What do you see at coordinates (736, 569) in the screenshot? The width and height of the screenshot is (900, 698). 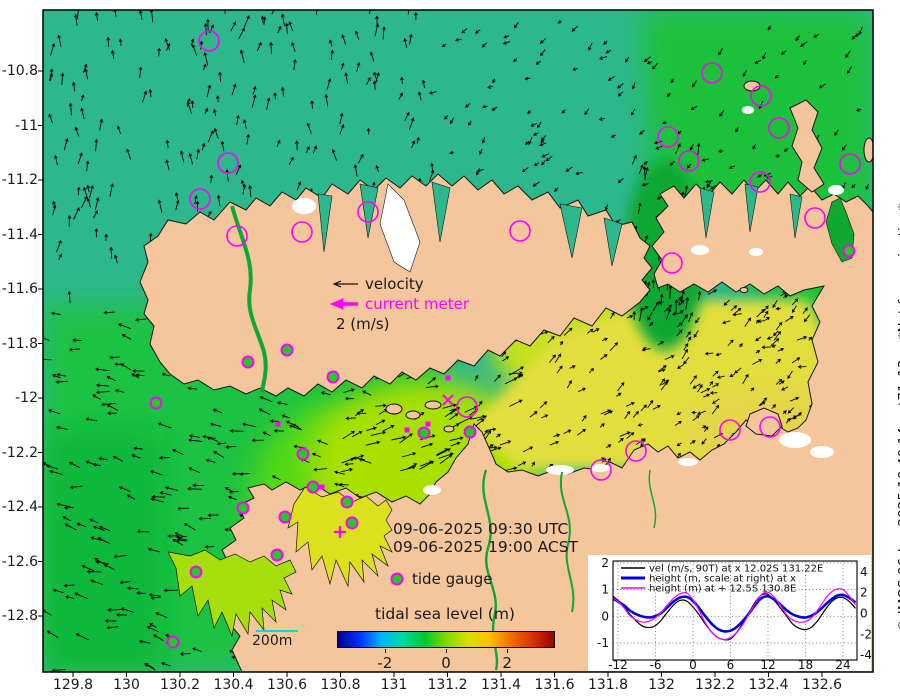 I see `inset-legend-entry: vel (m/s, 90T) at x 12.02S 131.22E` at bounding box center [736, 569].